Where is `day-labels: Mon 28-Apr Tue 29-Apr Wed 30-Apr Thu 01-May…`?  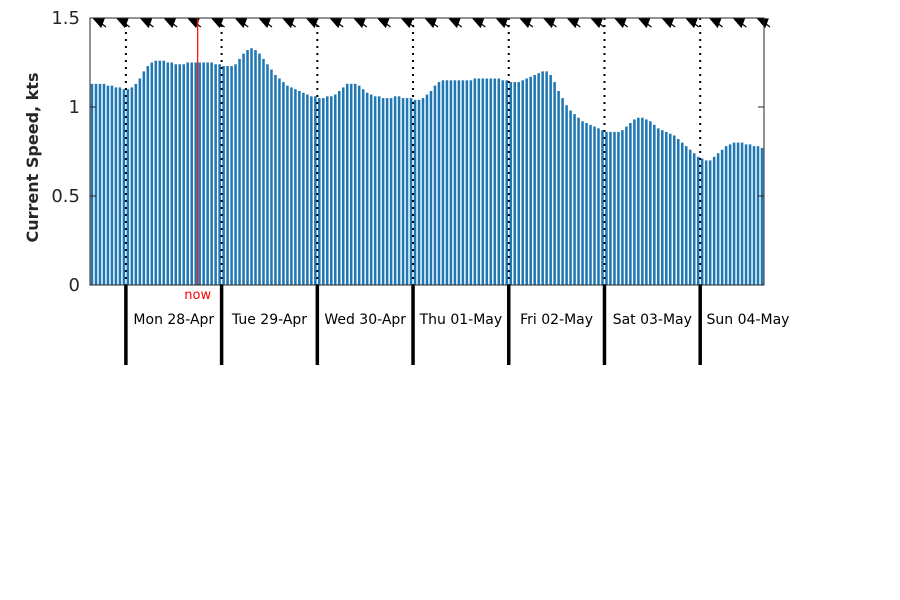 day-labels: Mon 28-Apr Tue 29-Apr Wed 30-Apr Thu 01-May… is located at coordinates (461, 320).